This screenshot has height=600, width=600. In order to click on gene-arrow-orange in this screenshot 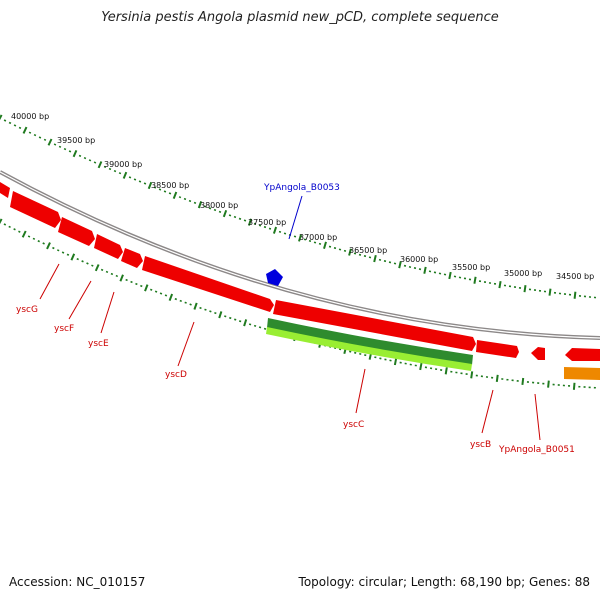, I will do `click(582, 373)`.